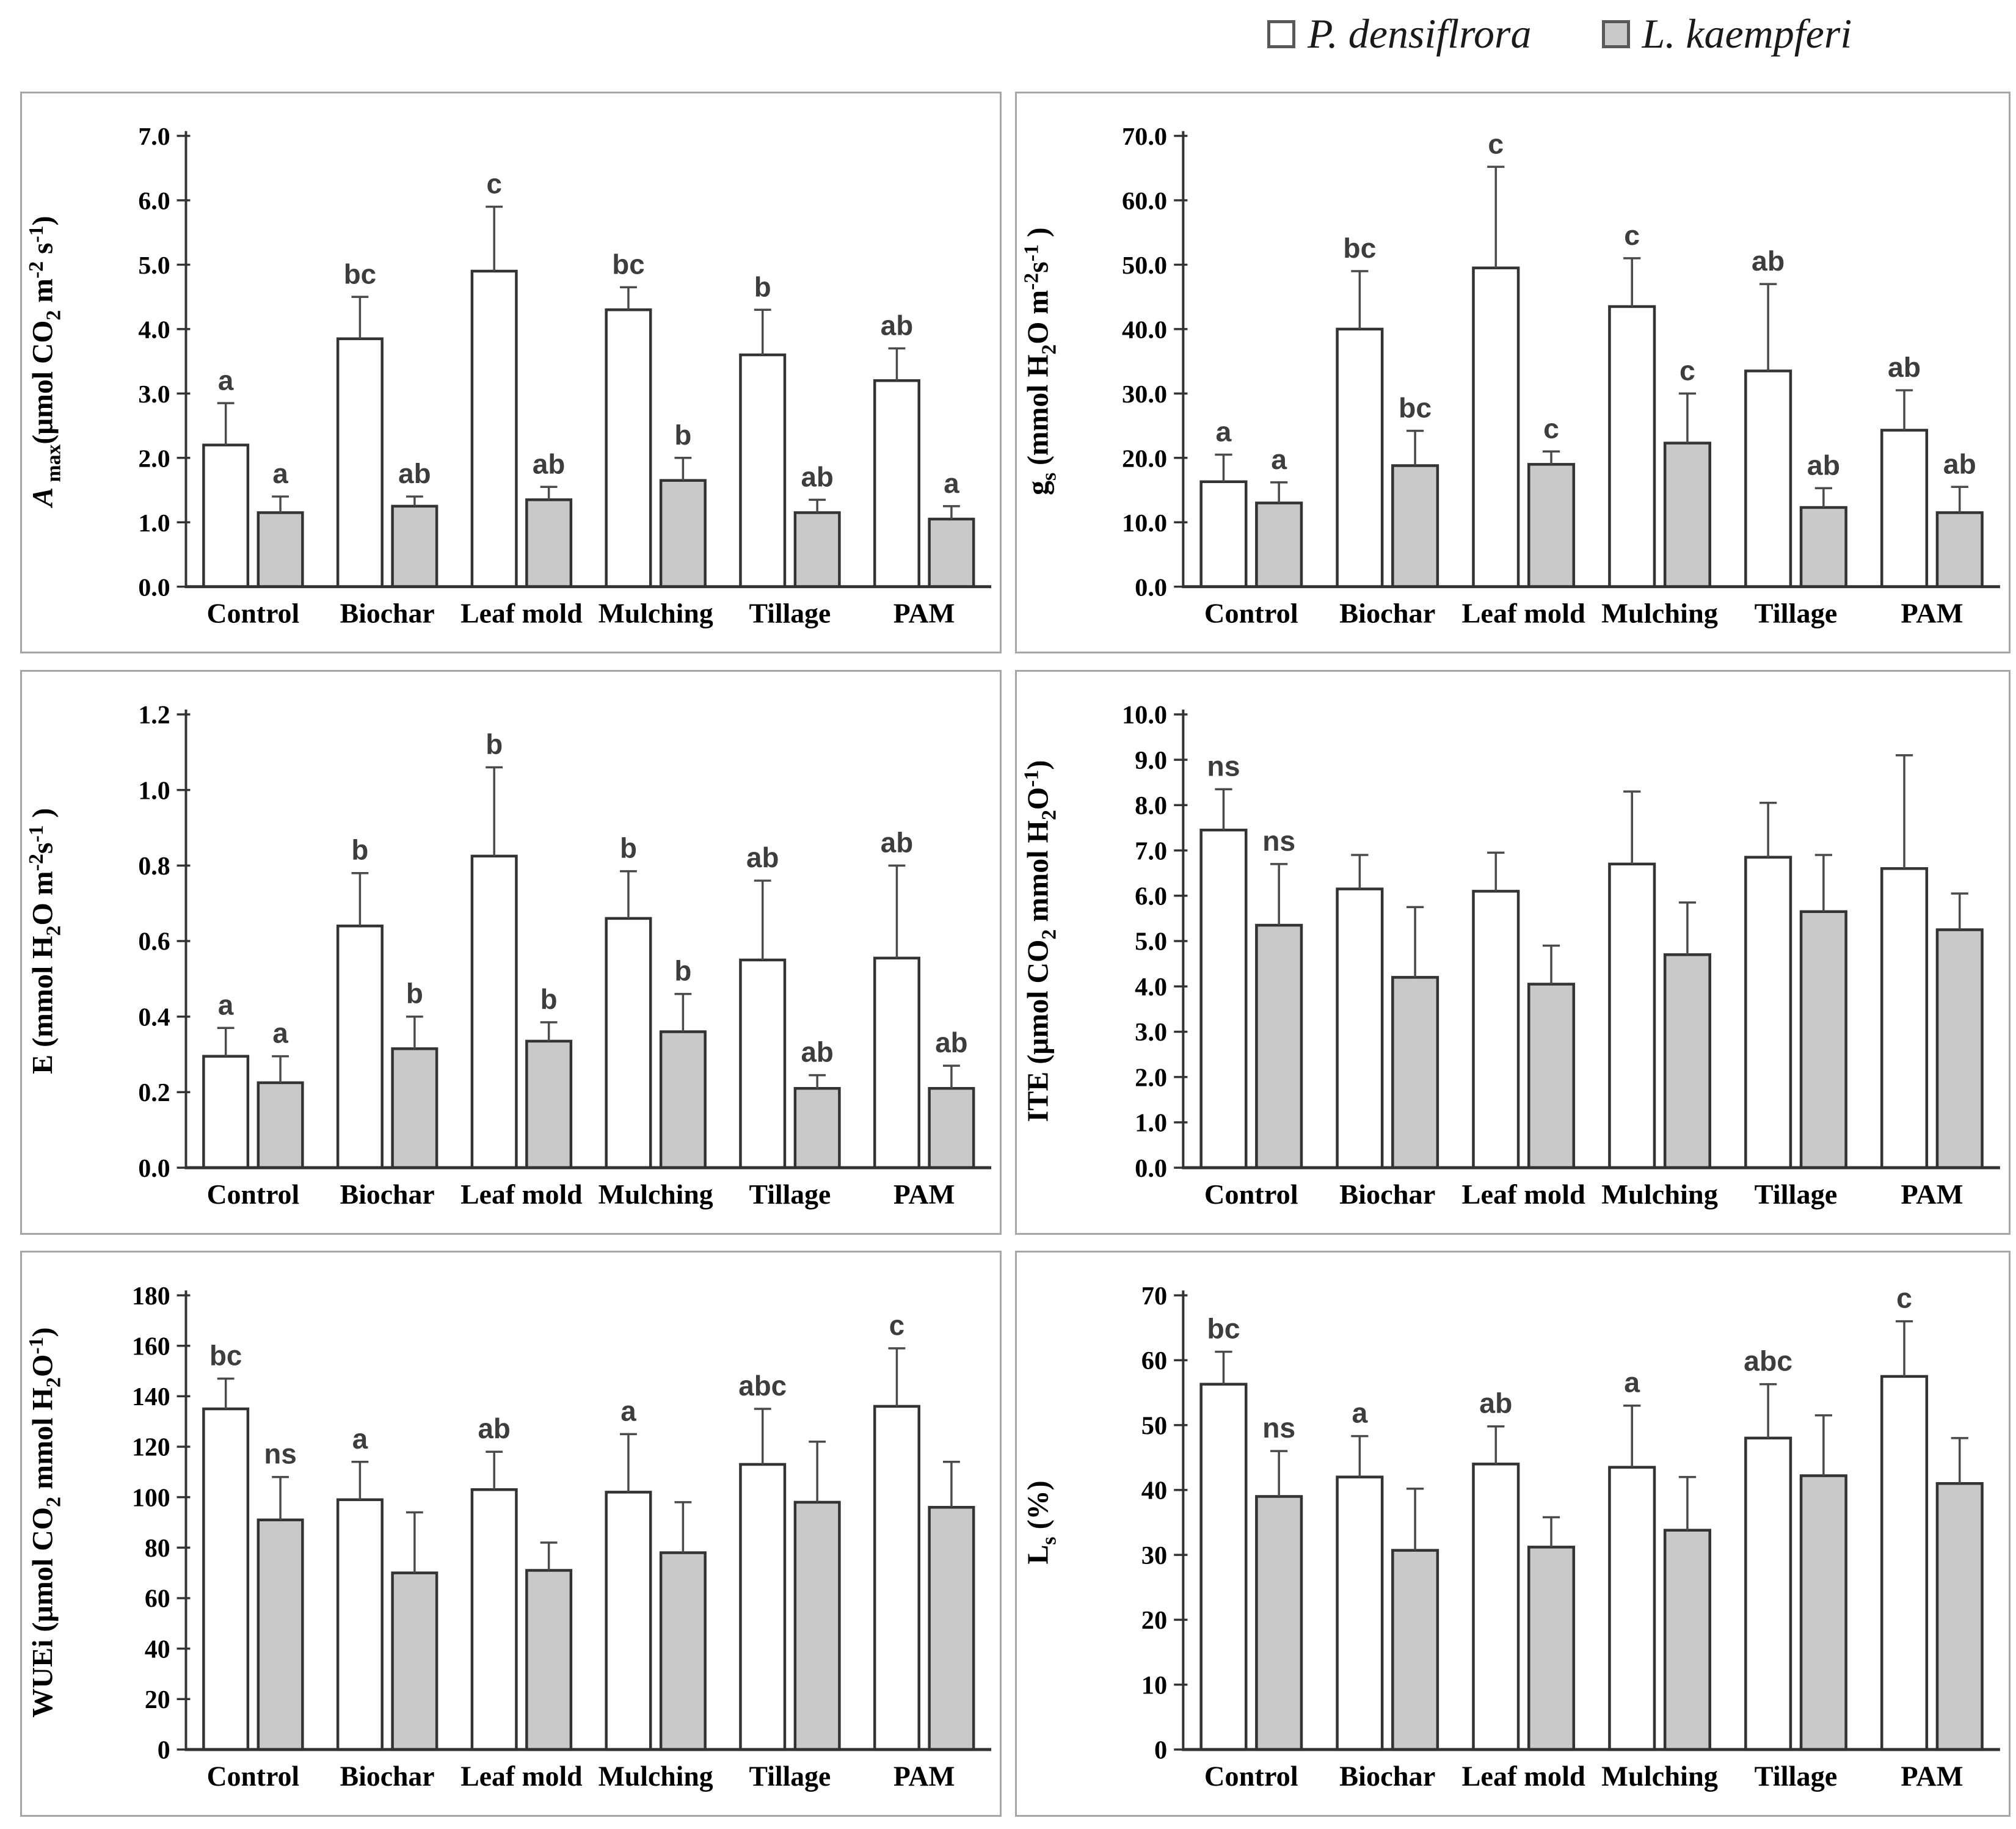 Image resolution: width=2016 pixels, height=1829 pixels. Describe the element at coordinates (1281, 34) in the screenshot. I see `legend-swatch-white-icon` at that location.